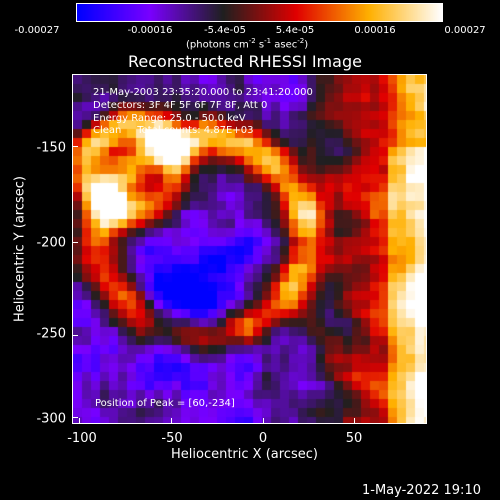 Image resolution: width=500 pixels, height=500 pixels. I want to click on chart-title: Reconstructed RHESSI Image, so click(245, 61).